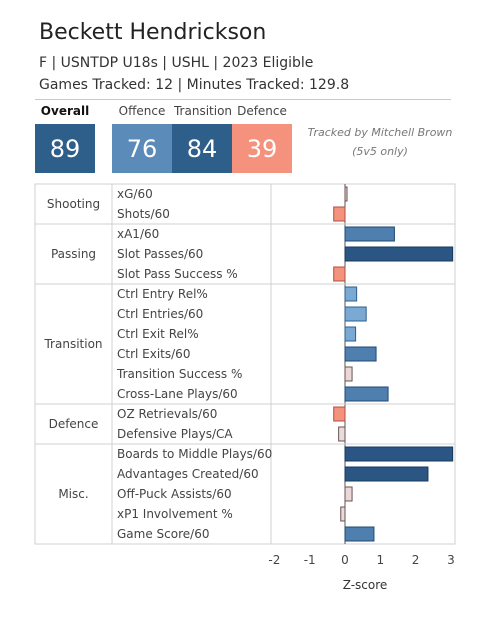 The height and width of the screenshot is (621, 490). Describe the element at coordinates (65, 111) in the screenshot. I see `overall-label: Overall` at that location.